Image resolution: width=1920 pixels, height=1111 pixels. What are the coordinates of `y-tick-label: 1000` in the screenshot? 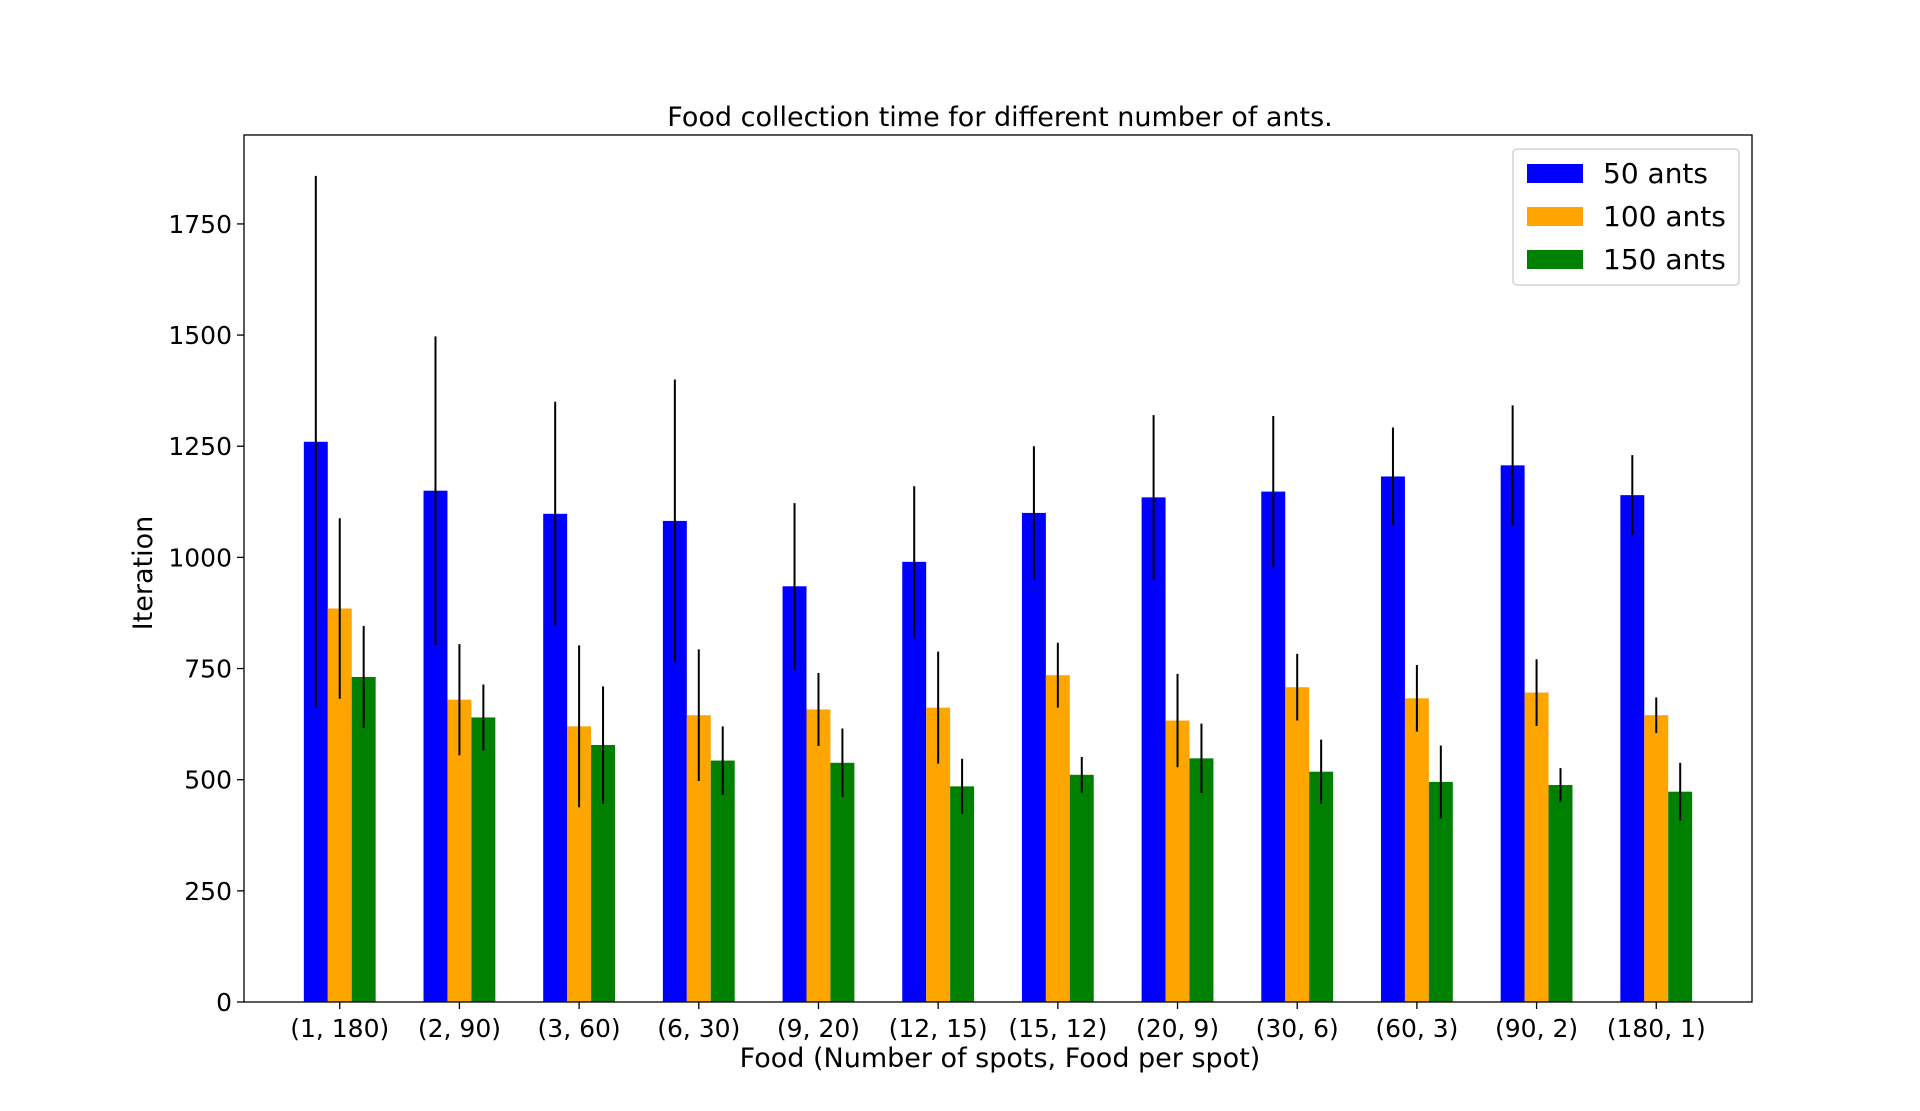 It's located at (200, 557).